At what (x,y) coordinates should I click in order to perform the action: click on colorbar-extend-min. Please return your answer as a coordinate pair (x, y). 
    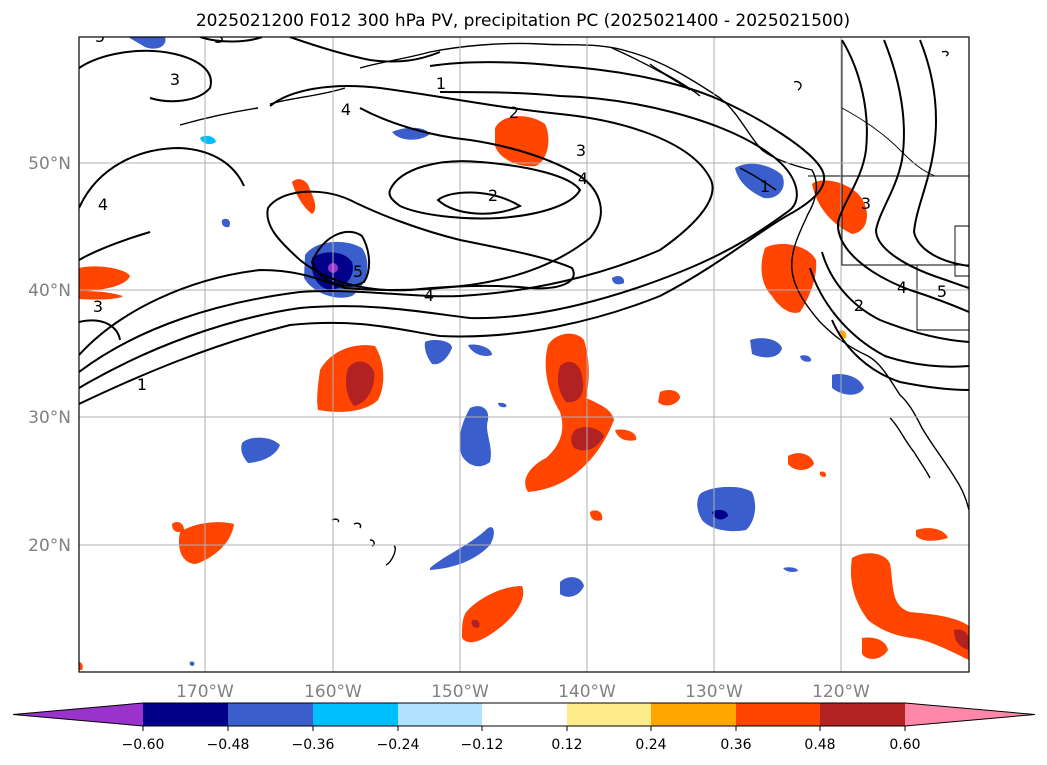
    Looking at the image, I should click on (78, 714).